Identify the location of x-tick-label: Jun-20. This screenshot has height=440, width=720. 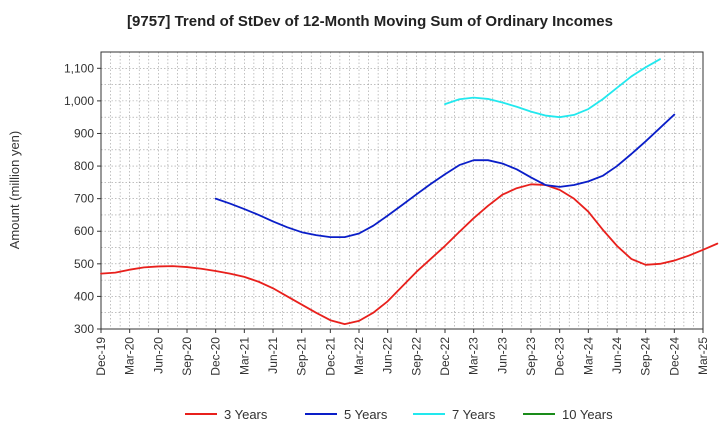
(158, 355).